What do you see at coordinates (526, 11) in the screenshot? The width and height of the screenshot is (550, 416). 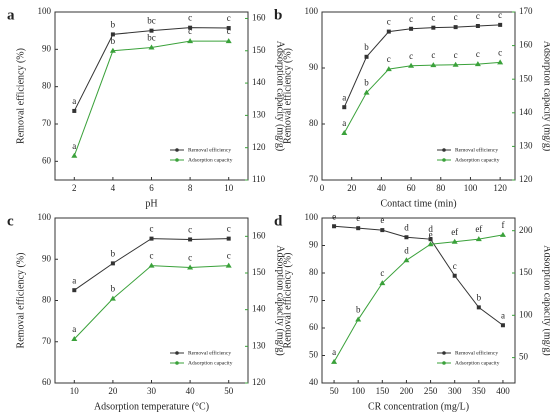 I see `y2-tick-label: 170` at bounding box center [526, 11].